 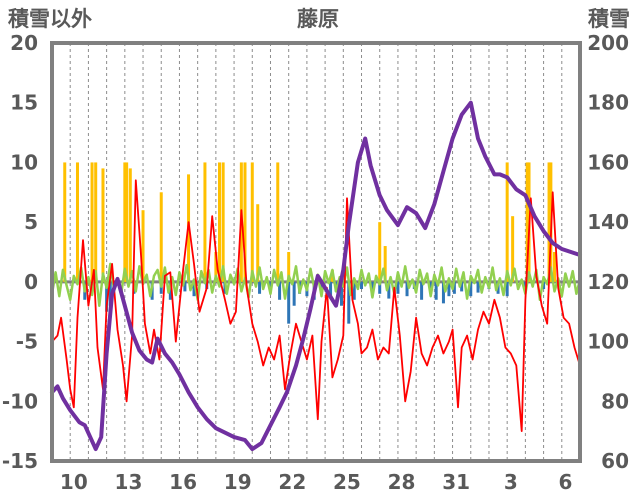 I want to click on y-right-tick-label: 200, so click(x=608, y=43).